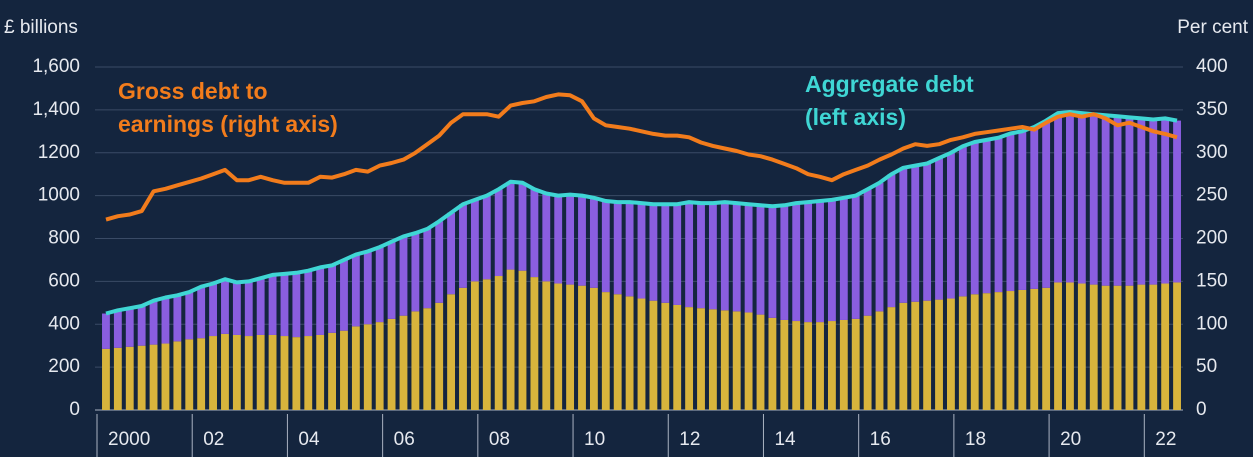 This screenshot has width=1253, height=457. Describe the element at coordinates (64, 280) in the screenshot. I see `y-tick-label: 600` at that location.